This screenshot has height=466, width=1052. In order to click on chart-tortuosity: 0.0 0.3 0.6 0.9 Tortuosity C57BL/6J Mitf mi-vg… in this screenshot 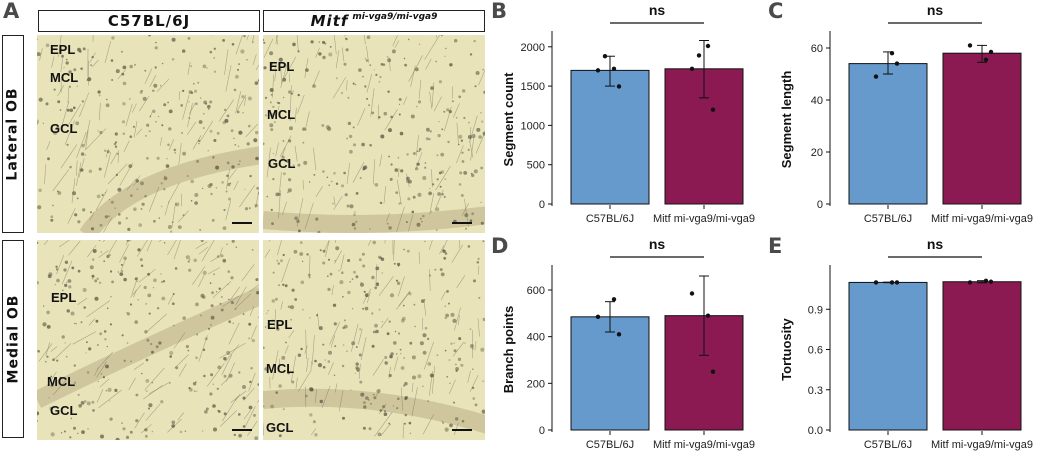, I will do `click(906, 343)`.